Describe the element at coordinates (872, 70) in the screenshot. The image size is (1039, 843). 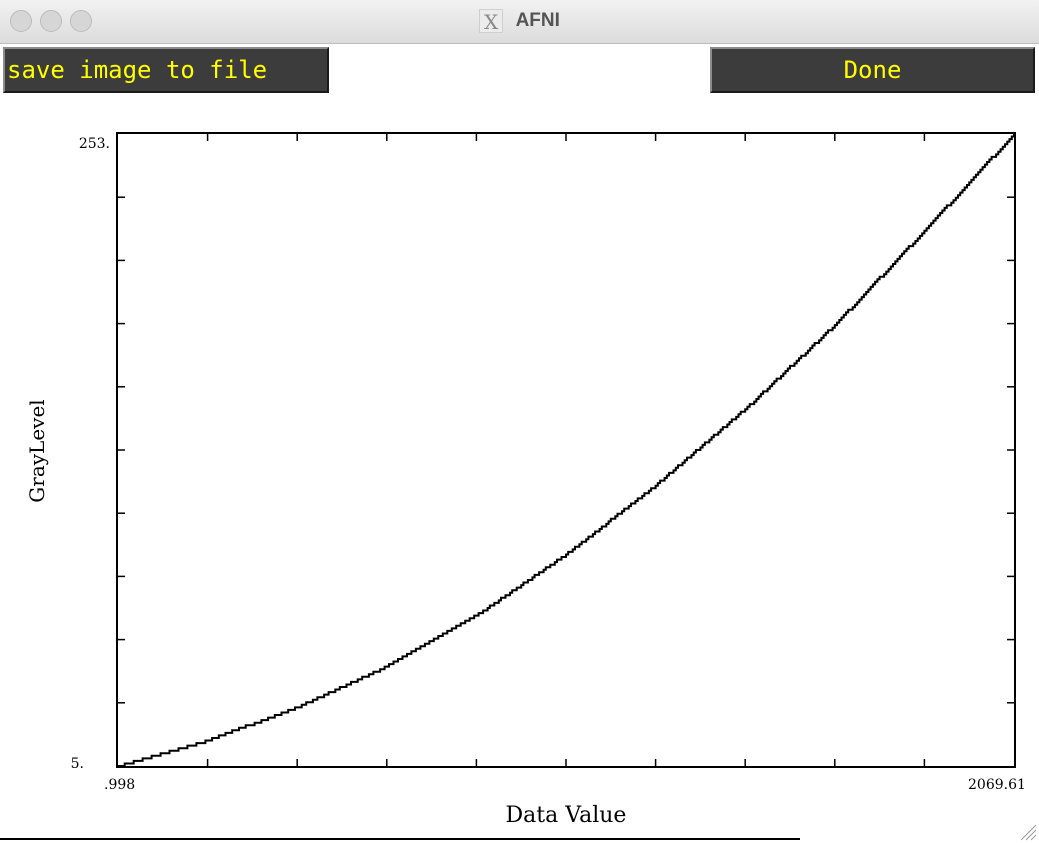
I see `done-button: Done` at that location.